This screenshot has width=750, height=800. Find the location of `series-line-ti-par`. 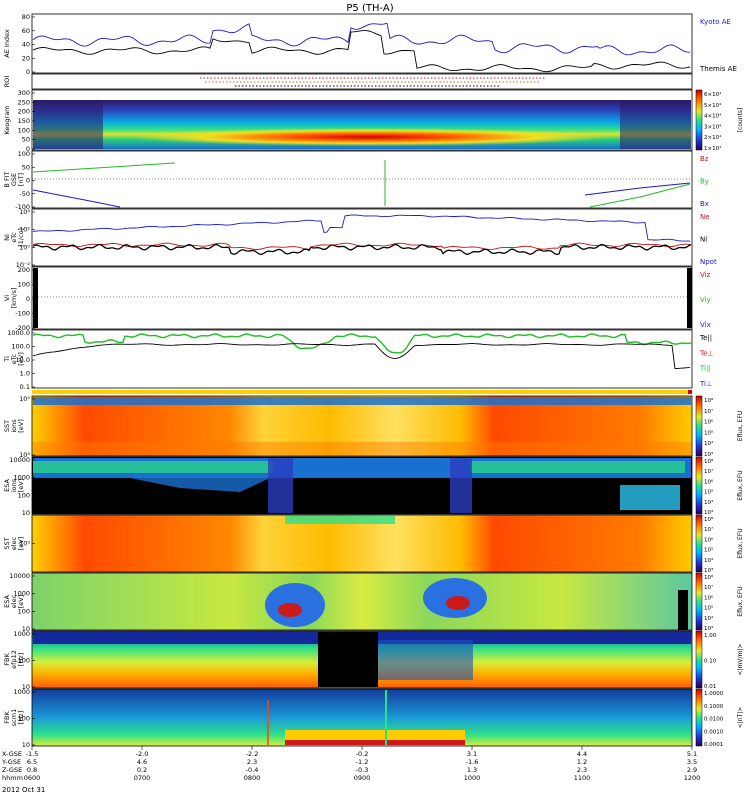

series-line-ti-par is located at coordinates (362, 343).